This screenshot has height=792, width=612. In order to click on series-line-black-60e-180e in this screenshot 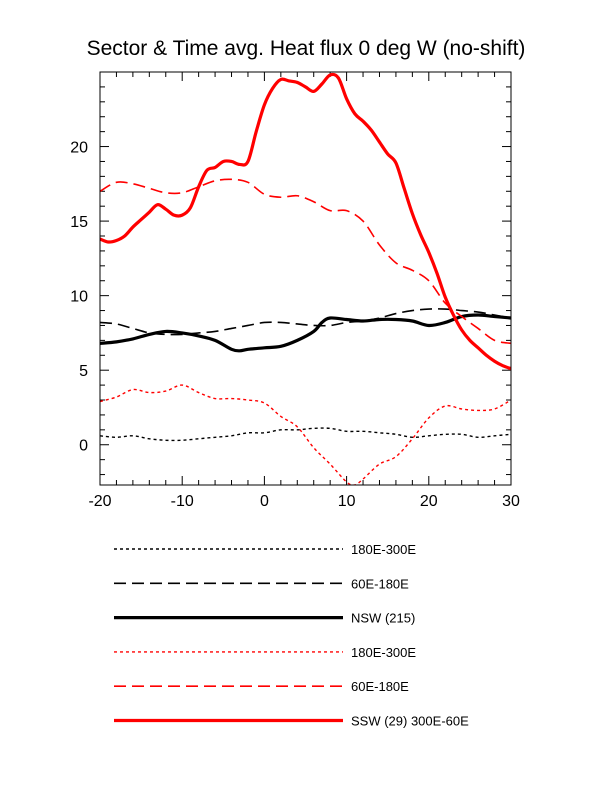, I will do `click(305, 322)`.